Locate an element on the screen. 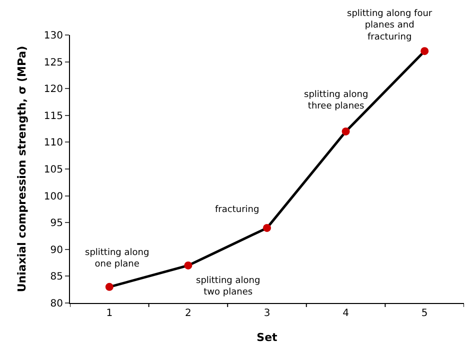 The height and width of the screenshot is (351, 474). y-tick-label: 130 is located at coordinates (53, 36).